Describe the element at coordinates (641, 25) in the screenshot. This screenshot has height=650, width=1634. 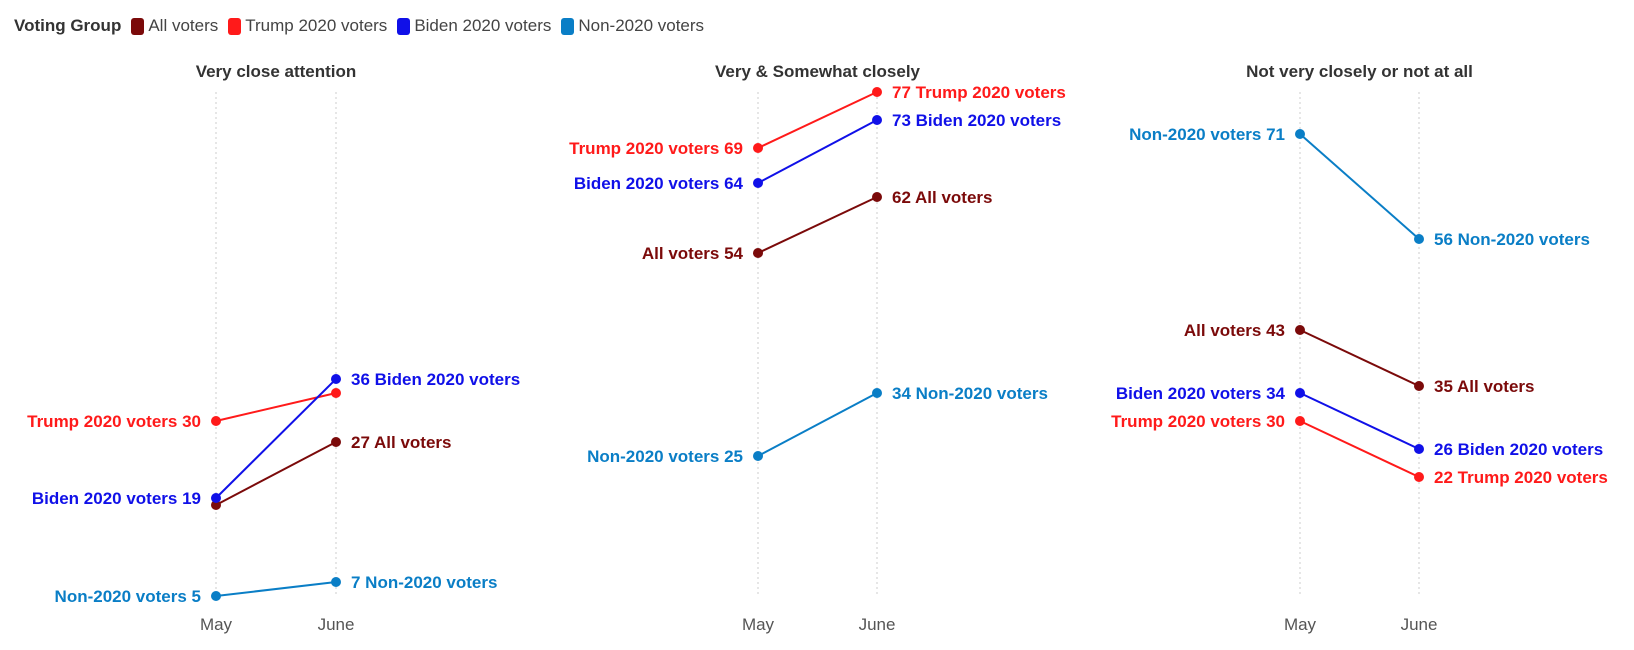
I see `legend-label-non-2020-voters: Non-2020 voters` at that location.